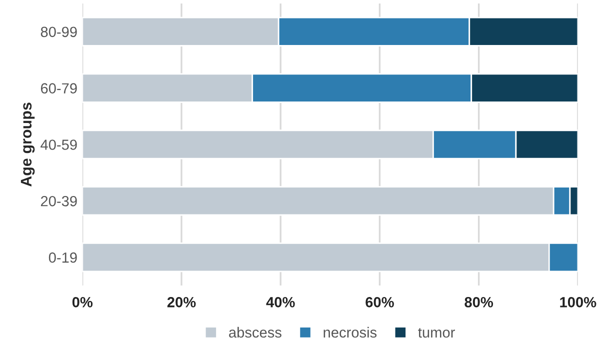  I want to click on y-tick-label: 60-79, so click(58, 88).